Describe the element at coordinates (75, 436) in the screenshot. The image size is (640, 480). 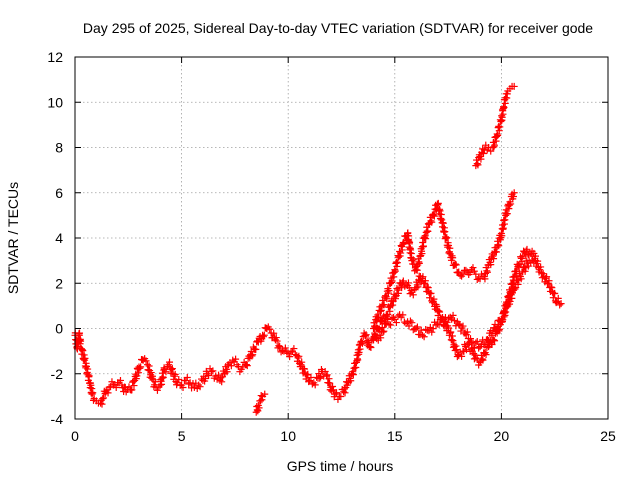
I see `x-tick-label: 0` at that location.